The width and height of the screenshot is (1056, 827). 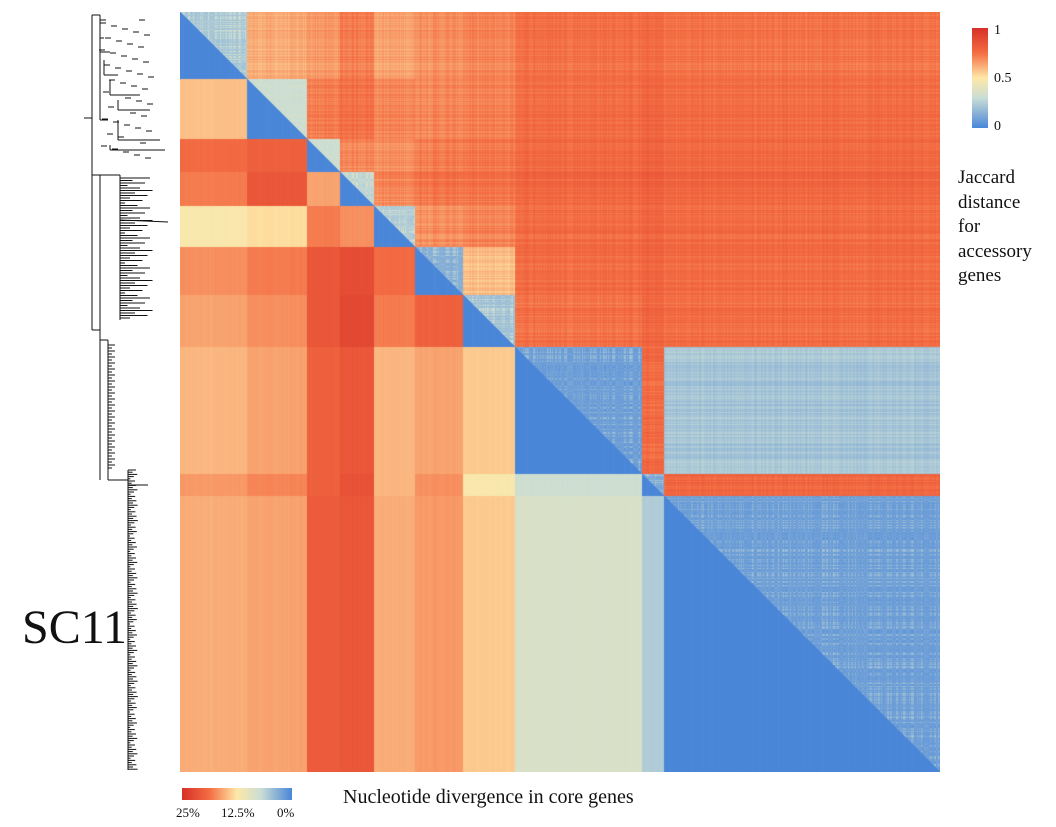 What do you see at coordinates (1006, 227) in the screenshot?
I see `jaccard-legend-title: Jaccard distance for accessory genes` at bounding box center [1006, 227].